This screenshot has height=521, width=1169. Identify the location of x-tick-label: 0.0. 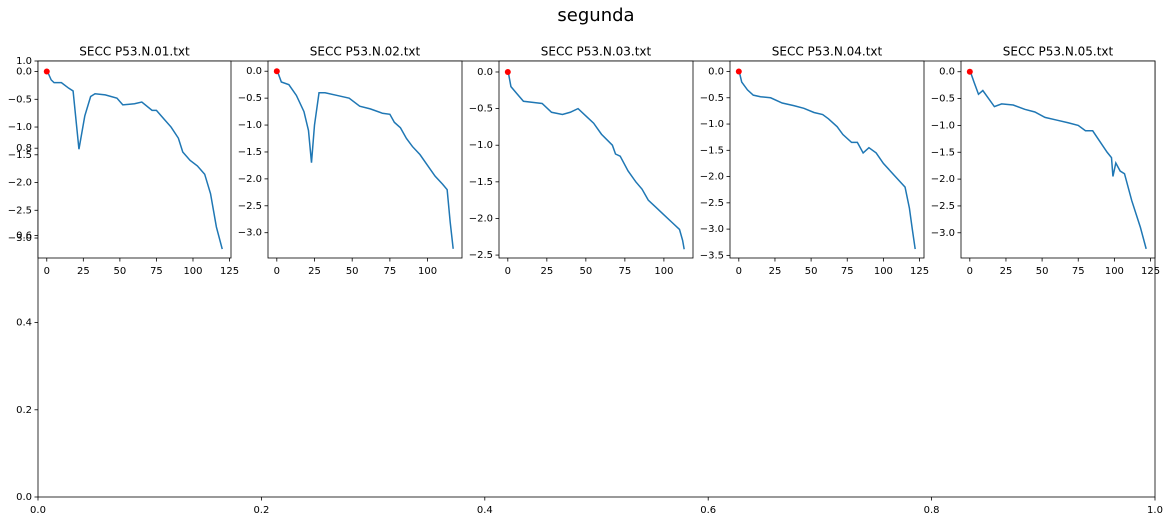
(38, 510).